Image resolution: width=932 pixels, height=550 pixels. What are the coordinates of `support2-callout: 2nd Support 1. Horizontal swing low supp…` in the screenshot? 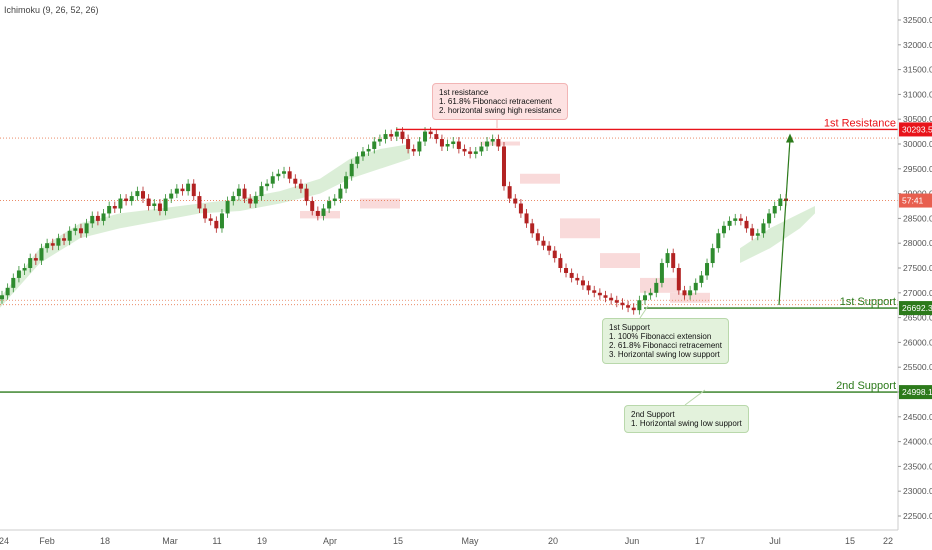 It's located at (686, 419).